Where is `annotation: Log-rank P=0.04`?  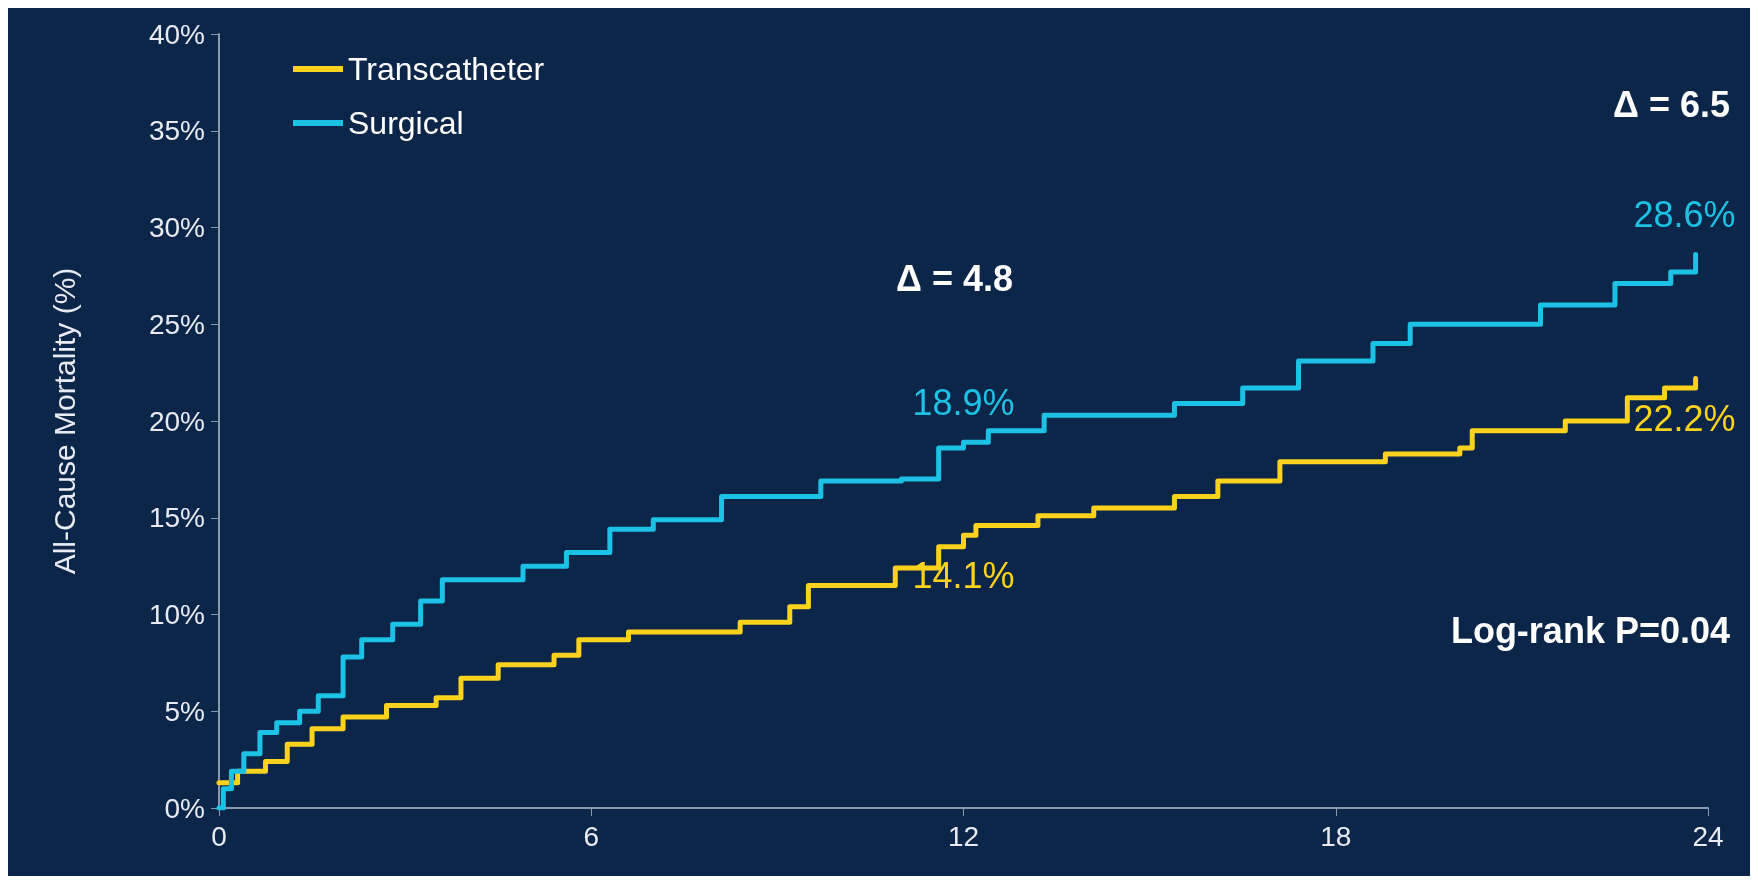 annotation: Log-rank P=0.04 is located at coordinates (1590, 630).